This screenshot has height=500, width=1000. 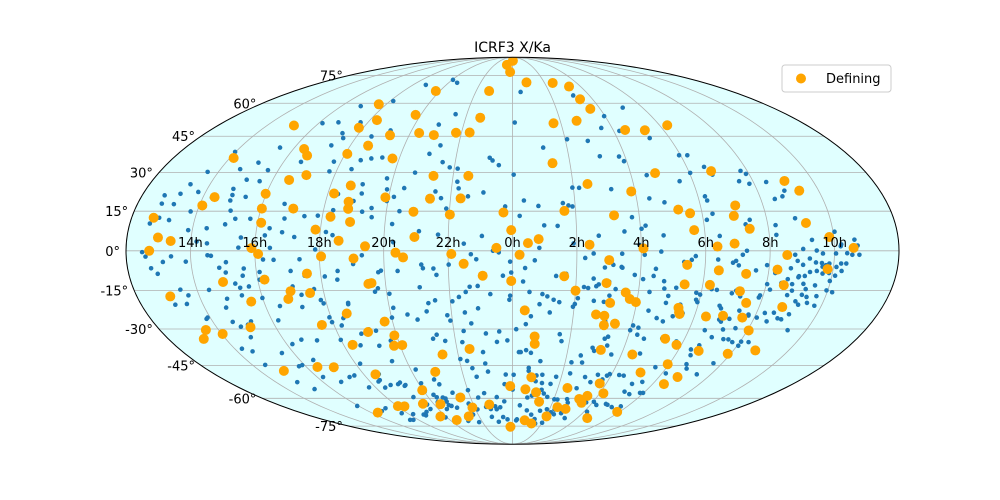 I want to click on dec-tick-label: 30°, so click(x=141, y=174).